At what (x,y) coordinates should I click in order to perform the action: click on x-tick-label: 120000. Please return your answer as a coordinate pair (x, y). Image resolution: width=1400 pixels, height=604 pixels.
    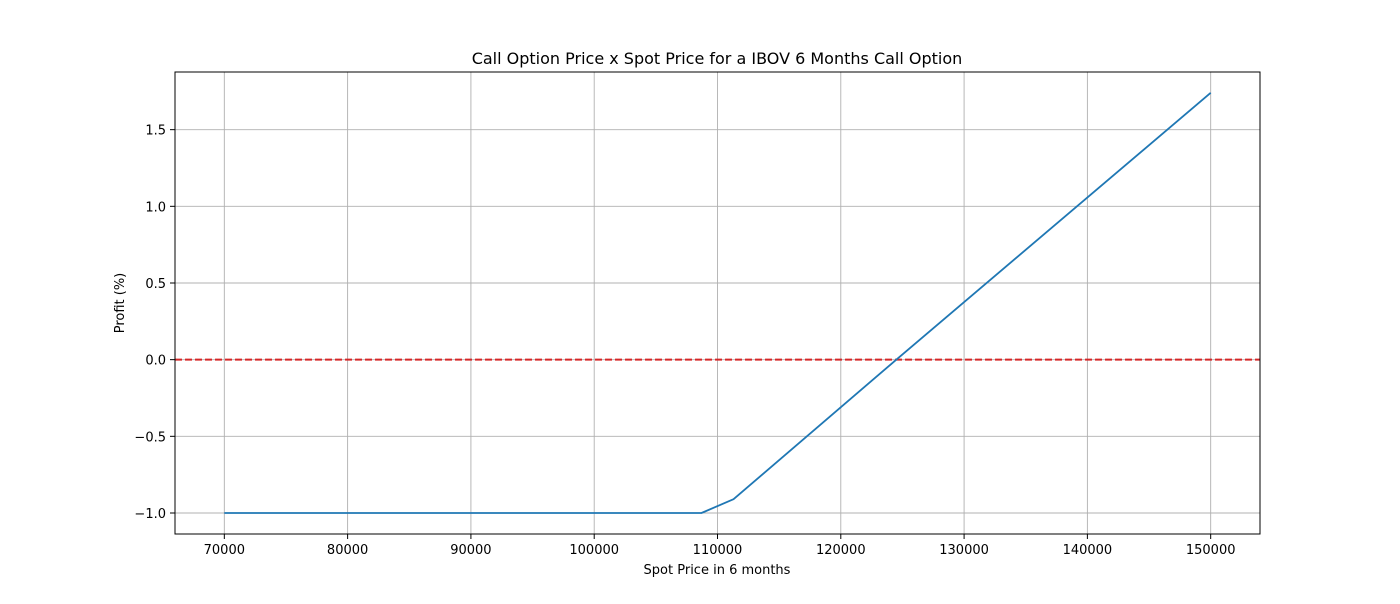
    Looking at the image, I should click on (841, 550).